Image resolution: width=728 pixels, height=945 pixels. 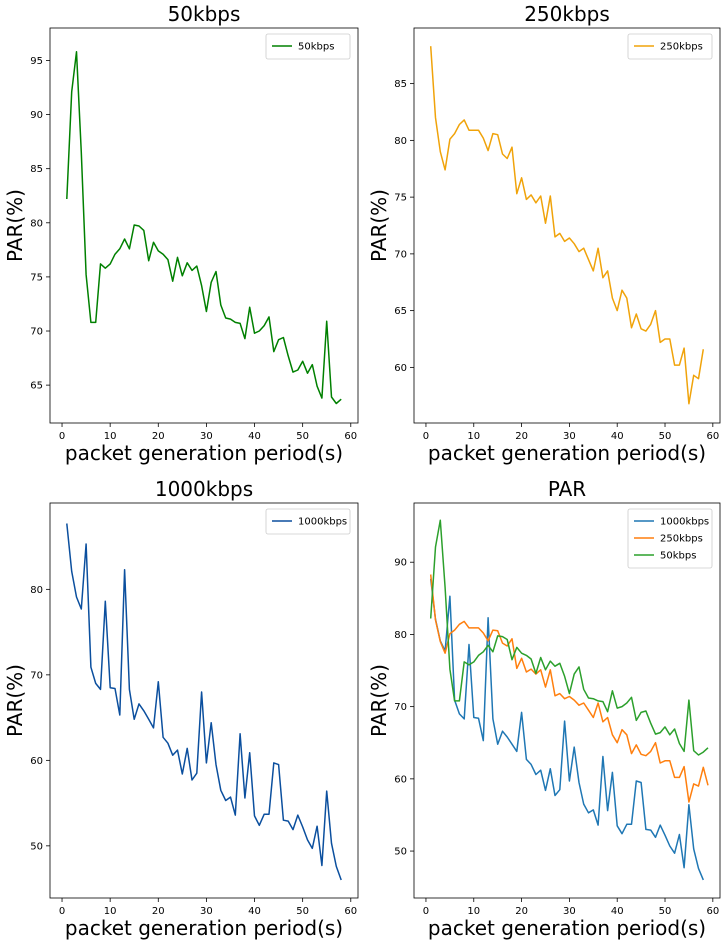 I want to click on legend: 250kbps, so click(x=670, y=46).